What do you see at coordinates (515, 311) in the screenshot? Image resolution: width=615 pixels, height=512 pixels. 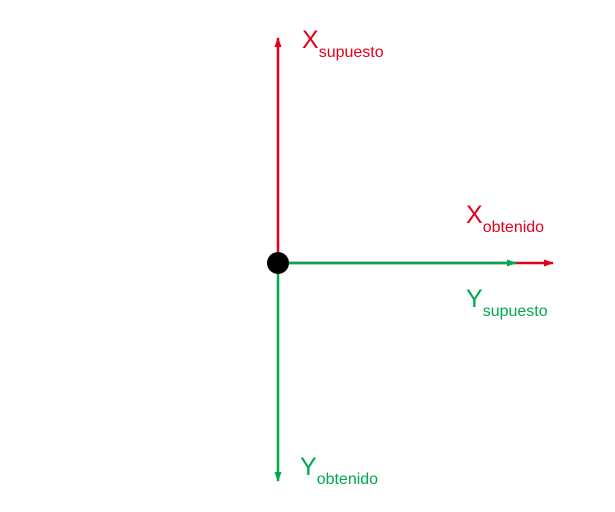 I see `y-supuesto-label-sub: supuesto` at bounding box center [515, 311].